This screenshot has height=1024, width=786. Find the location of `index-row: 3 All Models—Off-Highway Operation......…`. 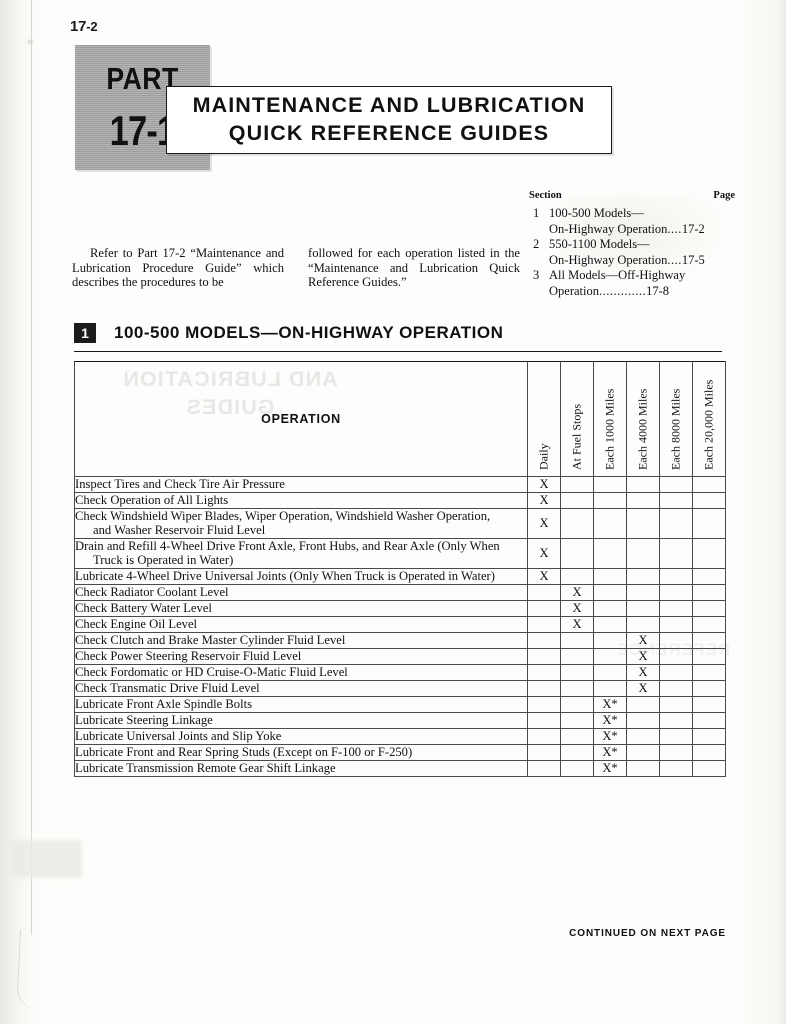

index-row: 3 All Models—Off-Highway Operation......… is located at coordinates (632, 283).